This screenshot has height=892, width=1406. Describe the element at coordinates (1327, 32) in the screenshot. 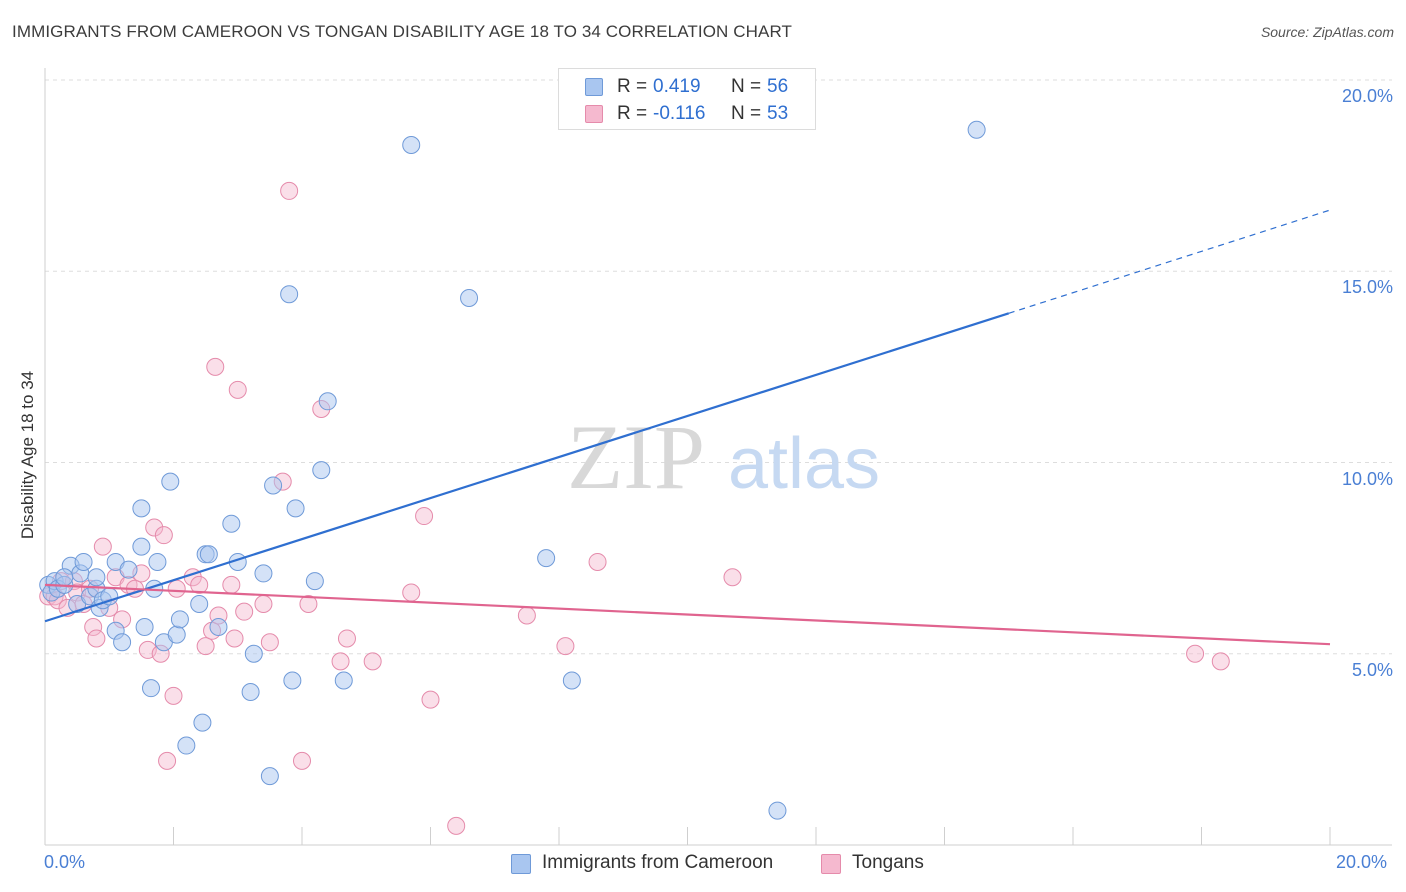

I see `source-label: Source: ZipAtlas.com` at that location.